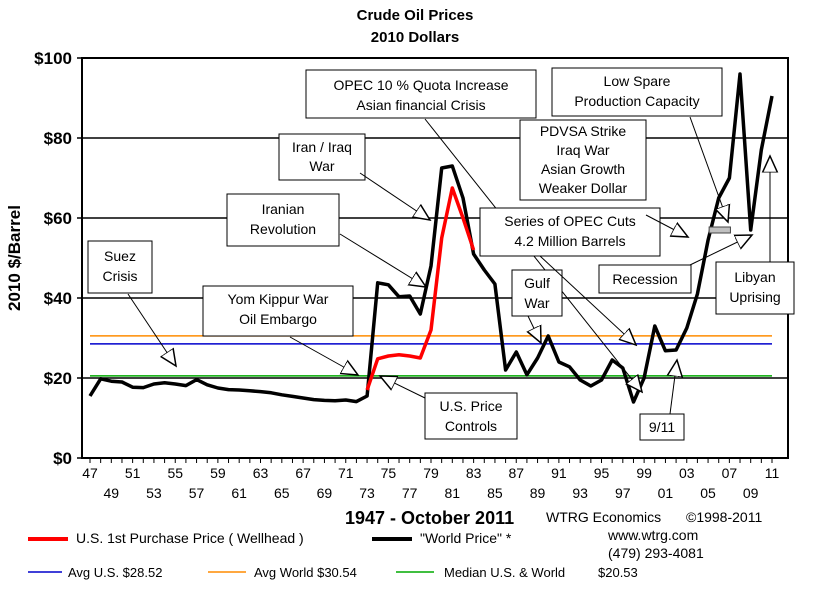  Describe the element at coordinates (570, 221) in the screenshot. I see `annotation-opec-cuts-line1: Series of OPEC Cuts` at that location.